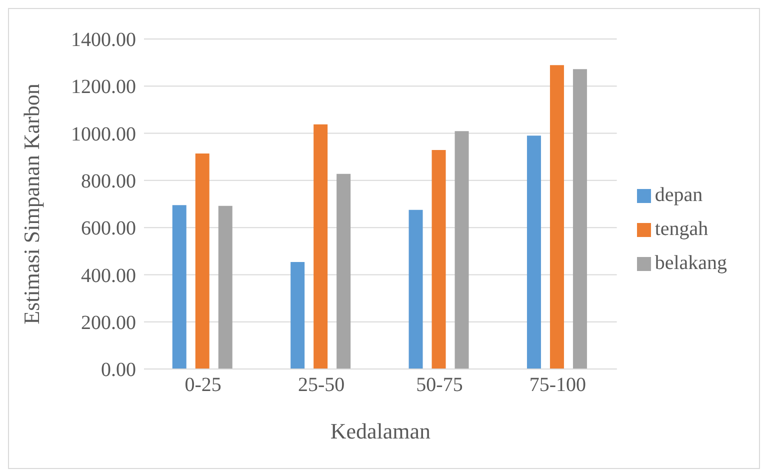 The width and height of the screenshot is (766, 475). I want to click on legend-label: belakang, so click(690, 263).